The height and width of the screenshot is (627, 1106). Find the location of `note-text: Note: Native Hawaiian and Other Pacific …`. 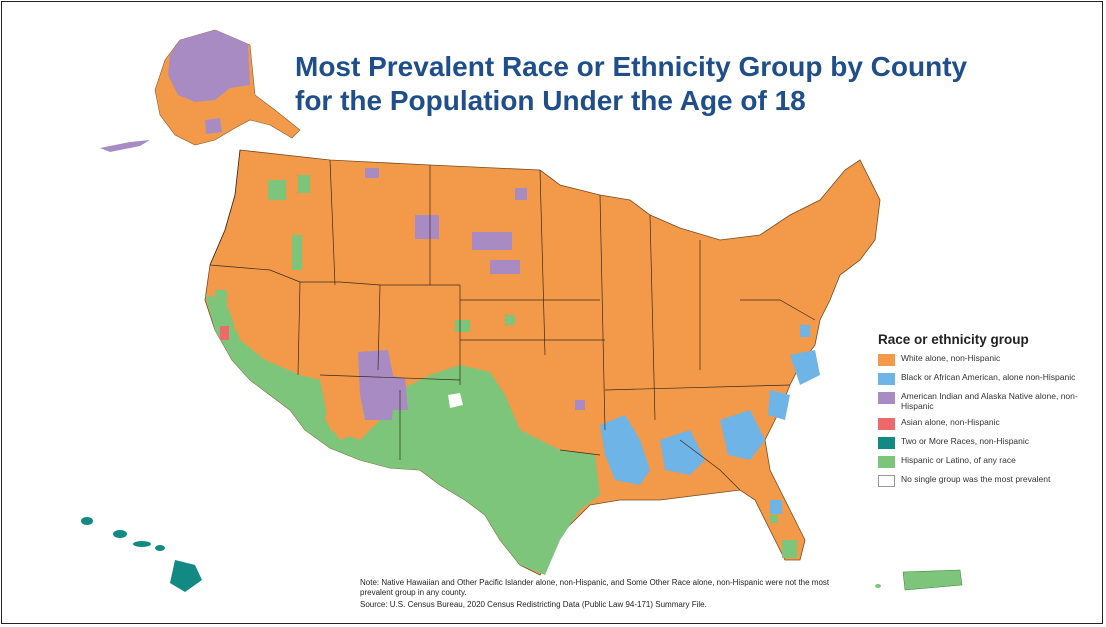

note-text: Note: Native Hawaiian and Other Pacific … is located at coordinates (595, 587).